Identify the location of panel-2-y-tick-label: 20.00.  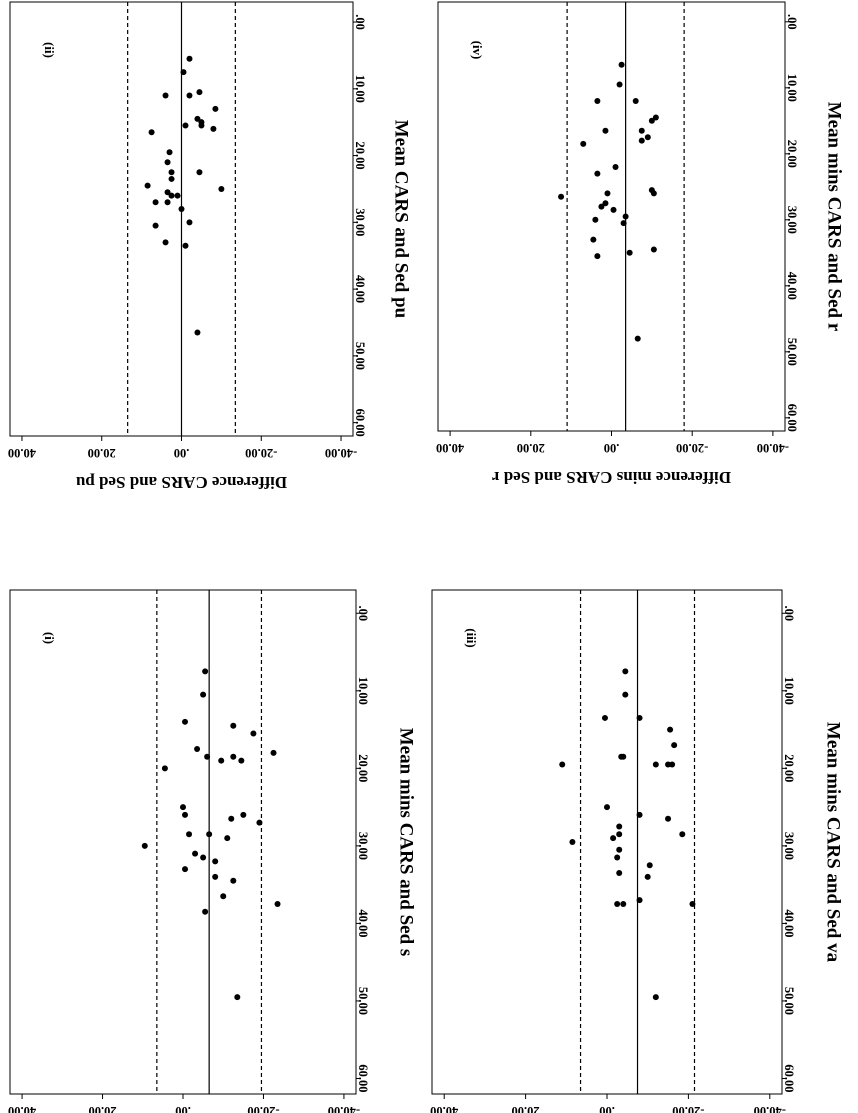
(102, 453).